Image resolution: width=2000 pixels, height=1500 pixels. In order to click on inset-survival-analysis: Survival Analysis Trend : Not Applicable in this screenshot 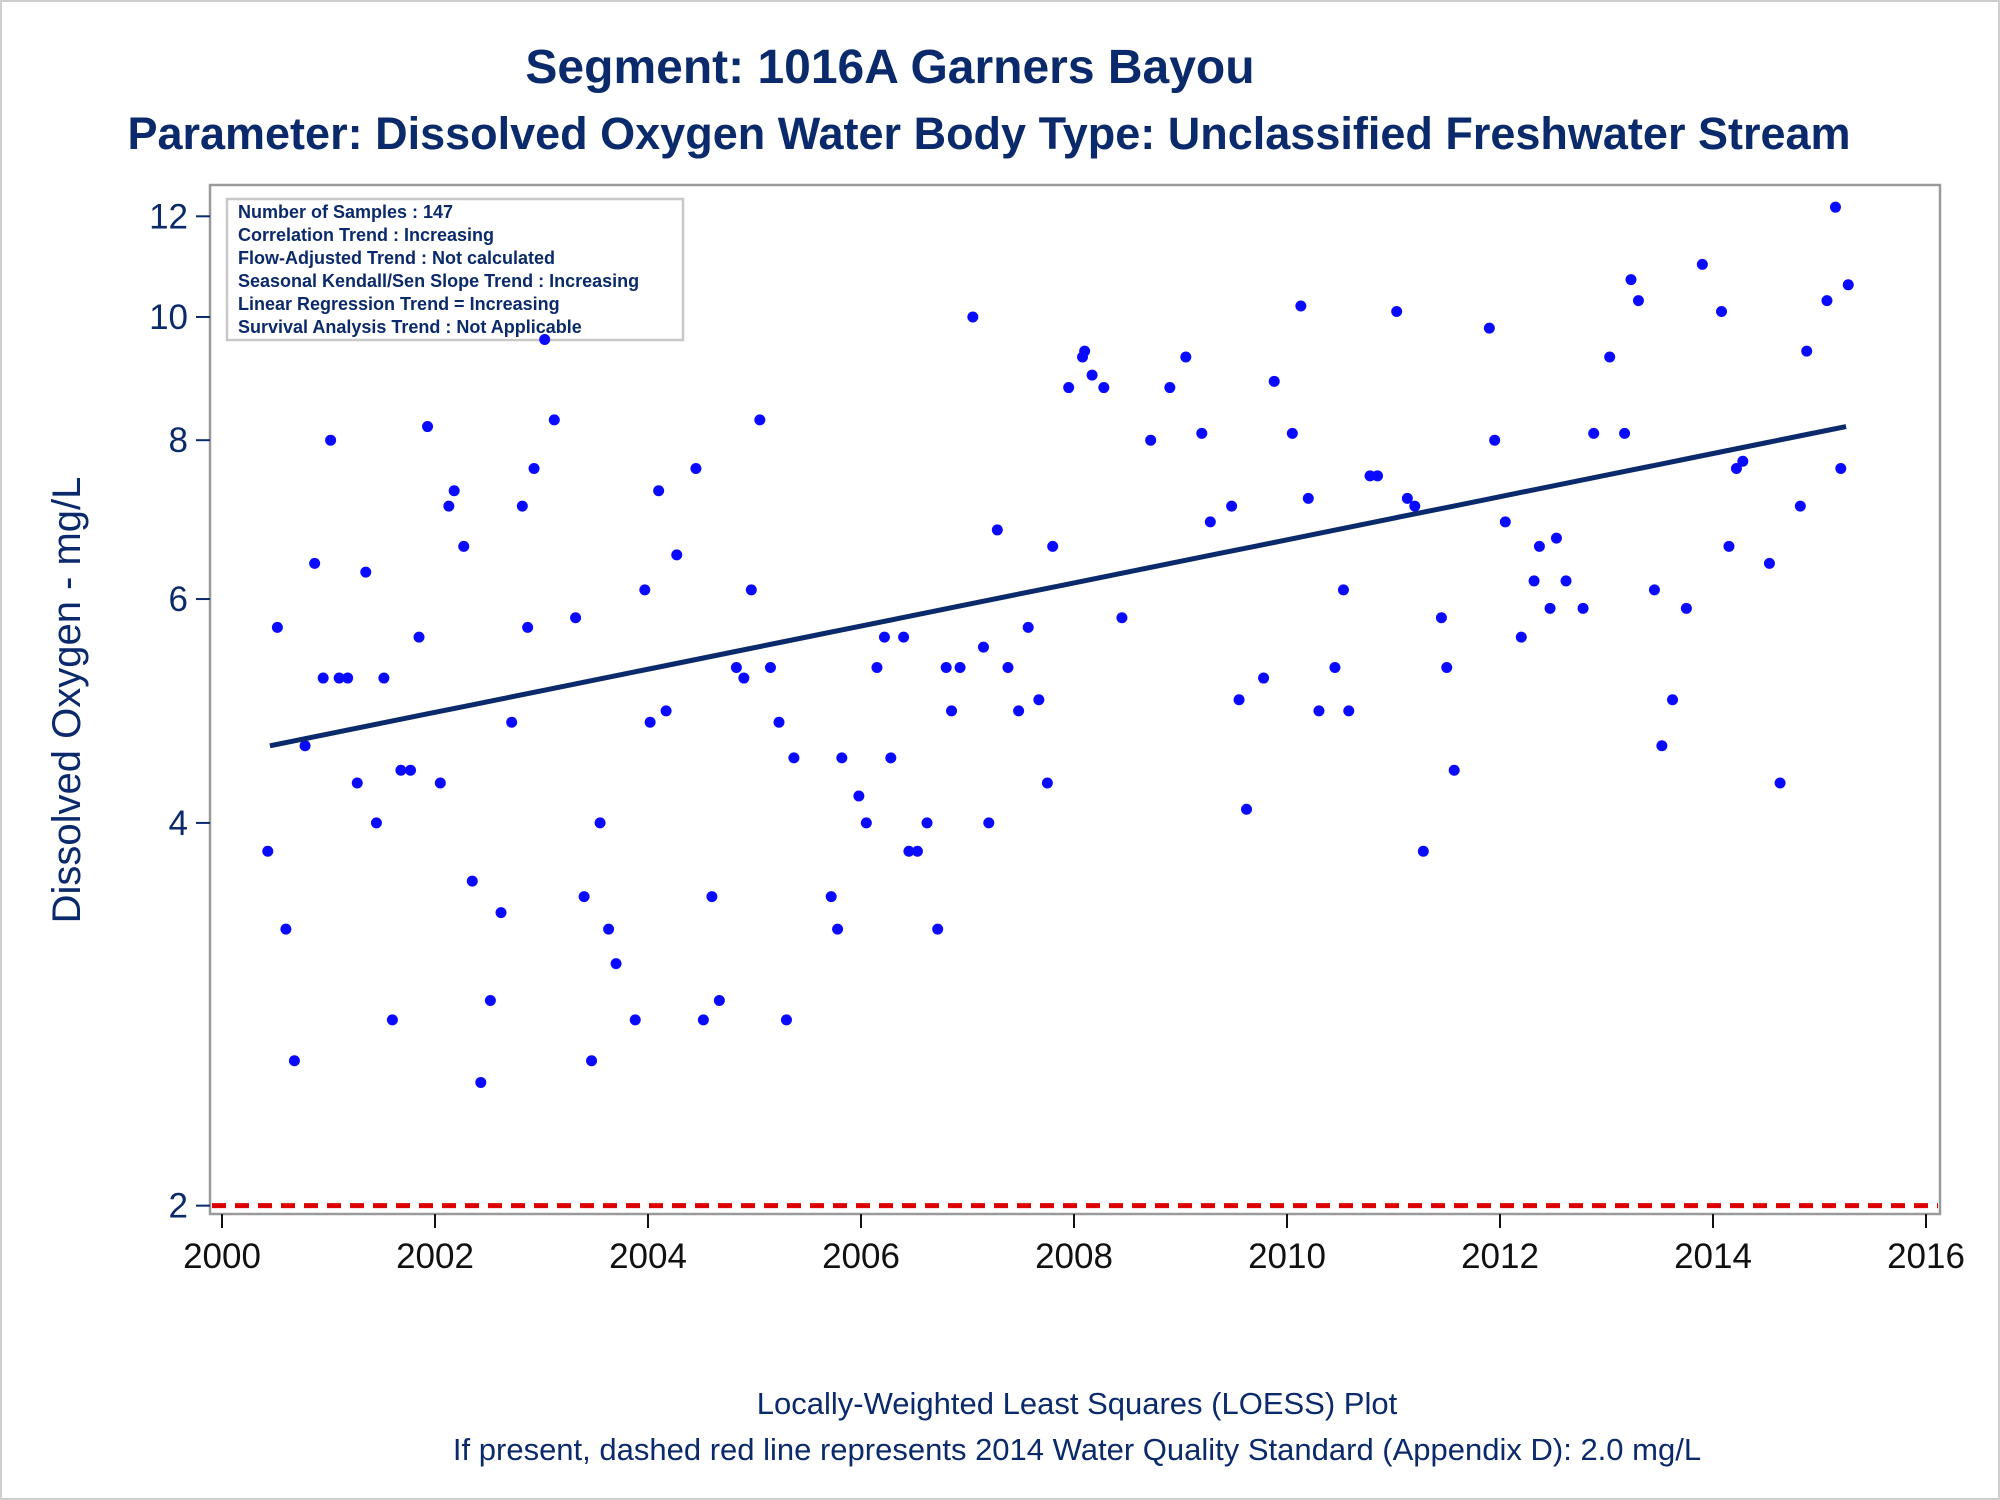, I will do `click(410, 327)`.